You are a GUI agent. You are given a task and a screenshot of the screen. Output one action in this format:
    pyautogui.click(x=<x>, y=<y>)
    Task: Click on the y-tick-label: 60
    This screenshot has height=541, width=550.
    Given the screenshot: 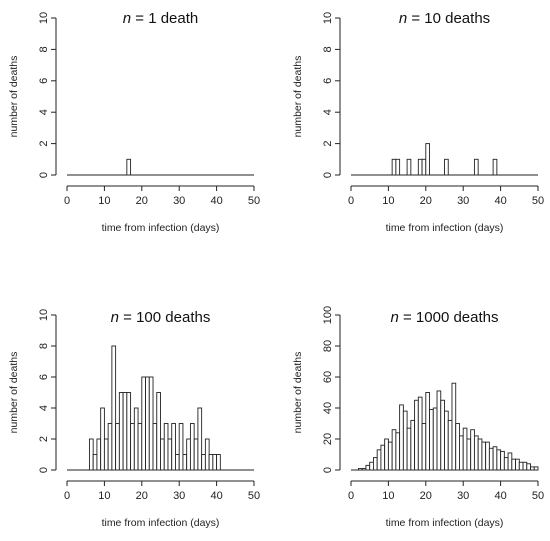 What is the action you would take?
    pyautogui.click(x=328, y=377)
    